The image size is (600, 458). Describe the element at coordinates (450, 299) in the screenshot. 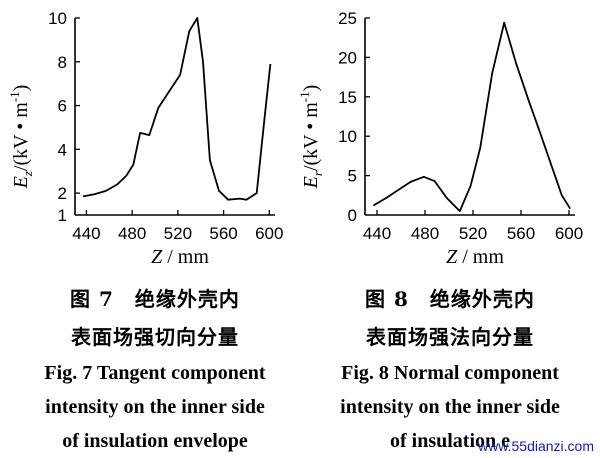

I see `caption-cn-line-1: 图 8 绝缘外壳内` at that location.